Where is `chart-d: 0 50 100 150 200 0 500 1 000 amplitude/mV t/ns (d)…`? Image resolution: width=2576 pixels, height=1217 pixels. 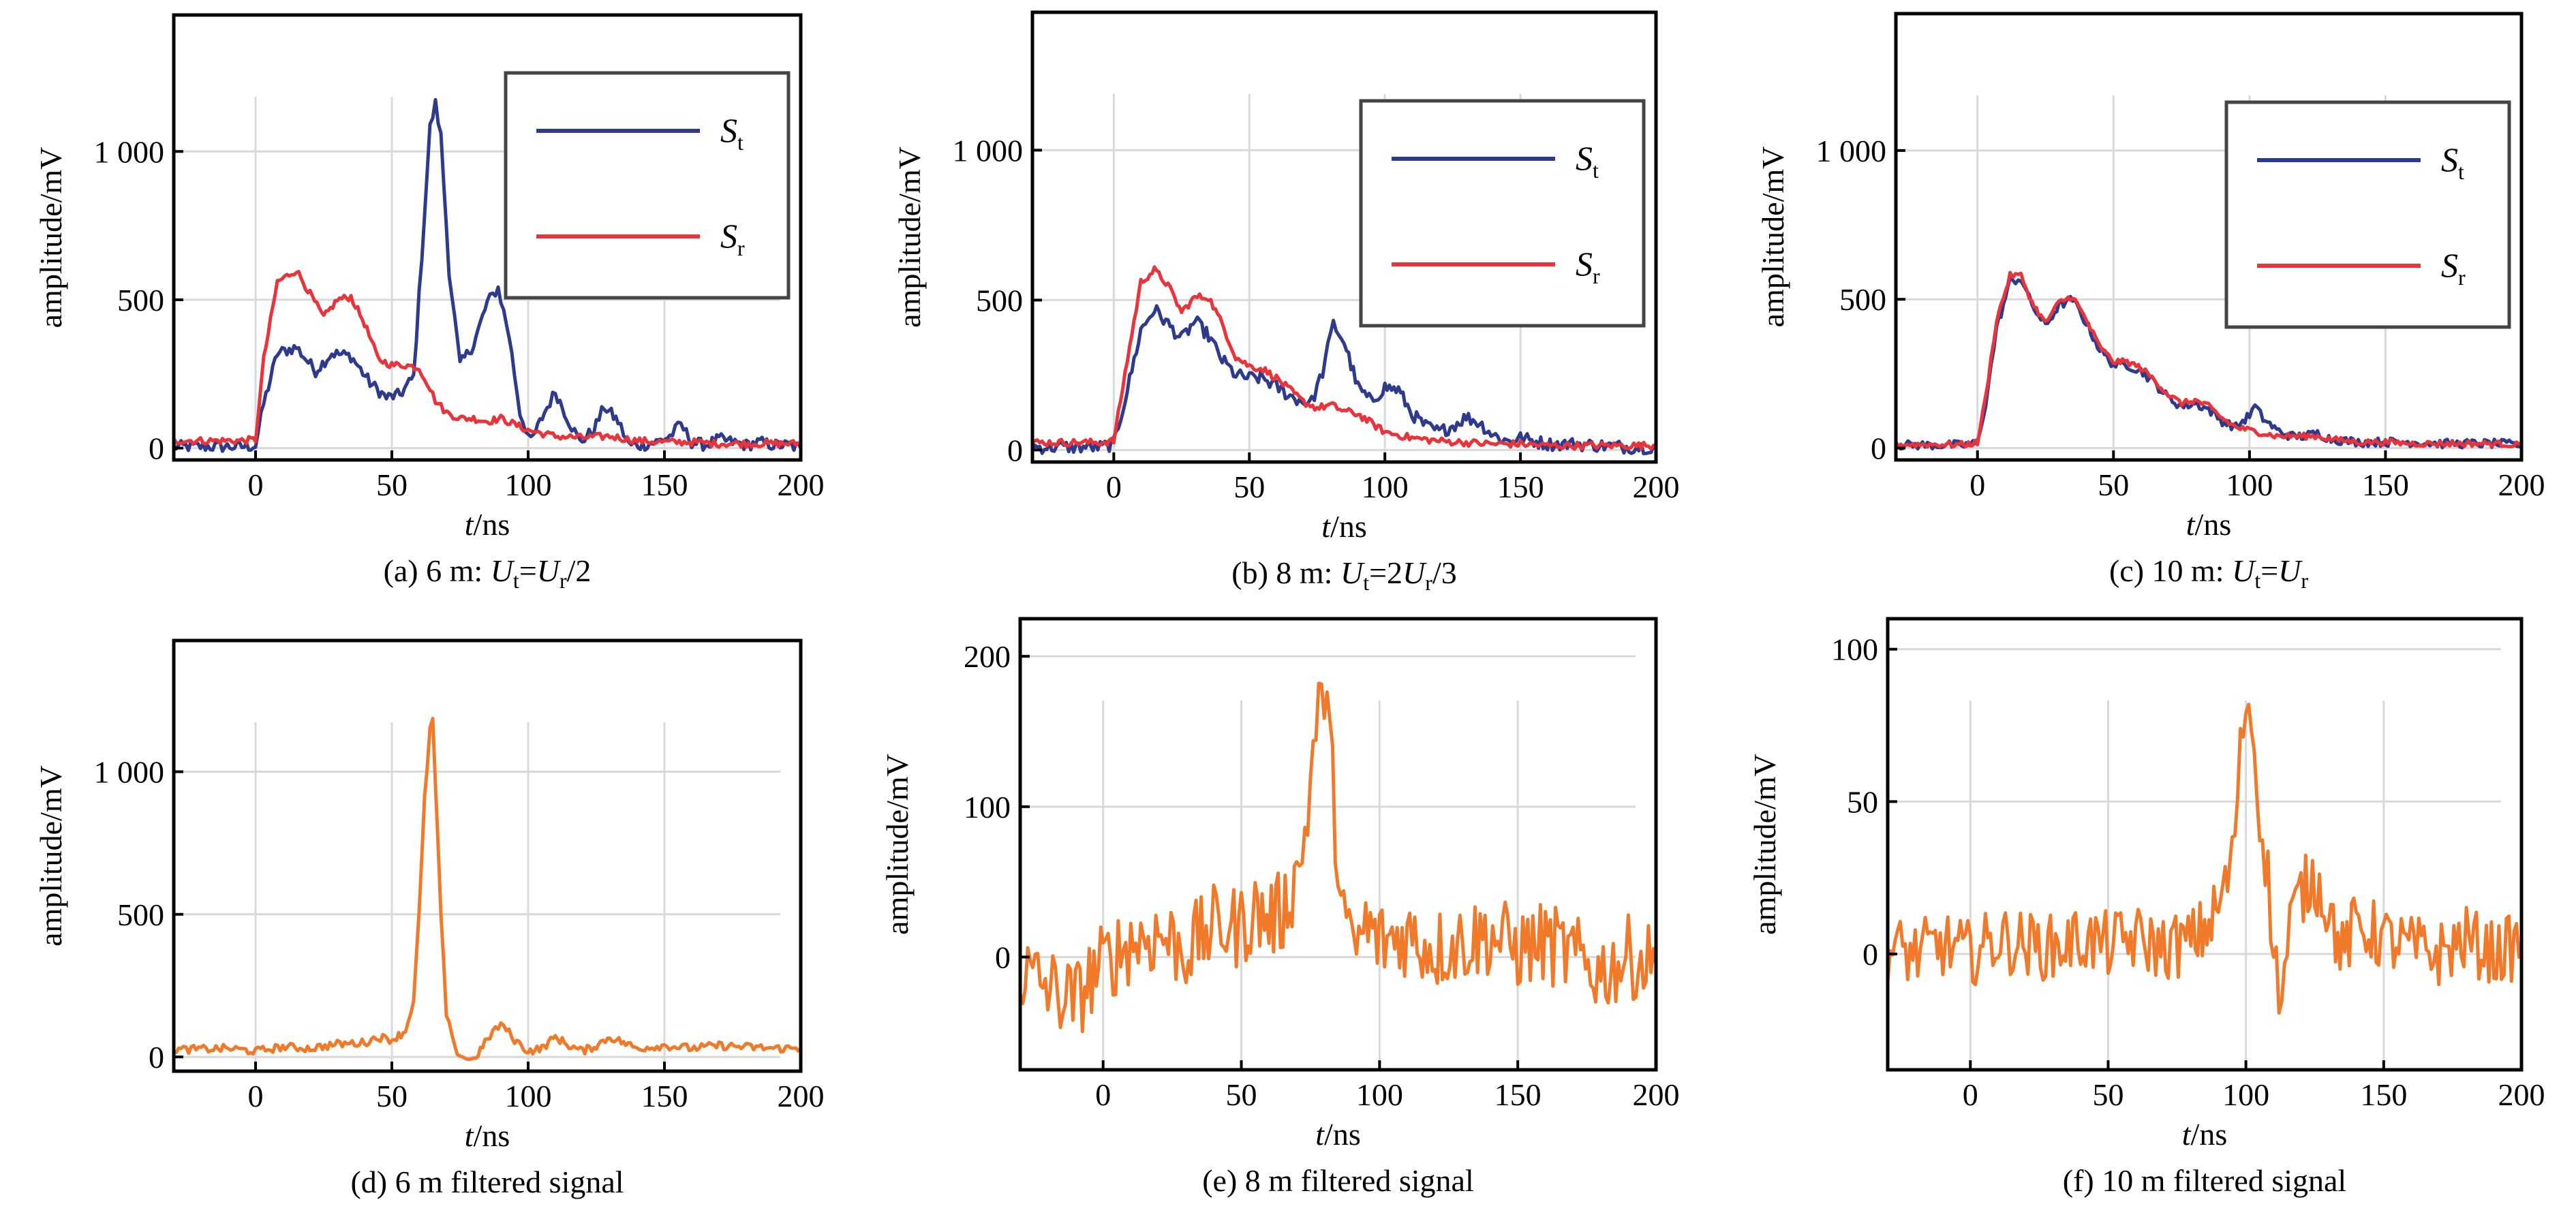
chart-d: 0 50 100 150 200 0 500 1 000 amplitude/mV t/ns (d)… is located at coordinates (429, 918).